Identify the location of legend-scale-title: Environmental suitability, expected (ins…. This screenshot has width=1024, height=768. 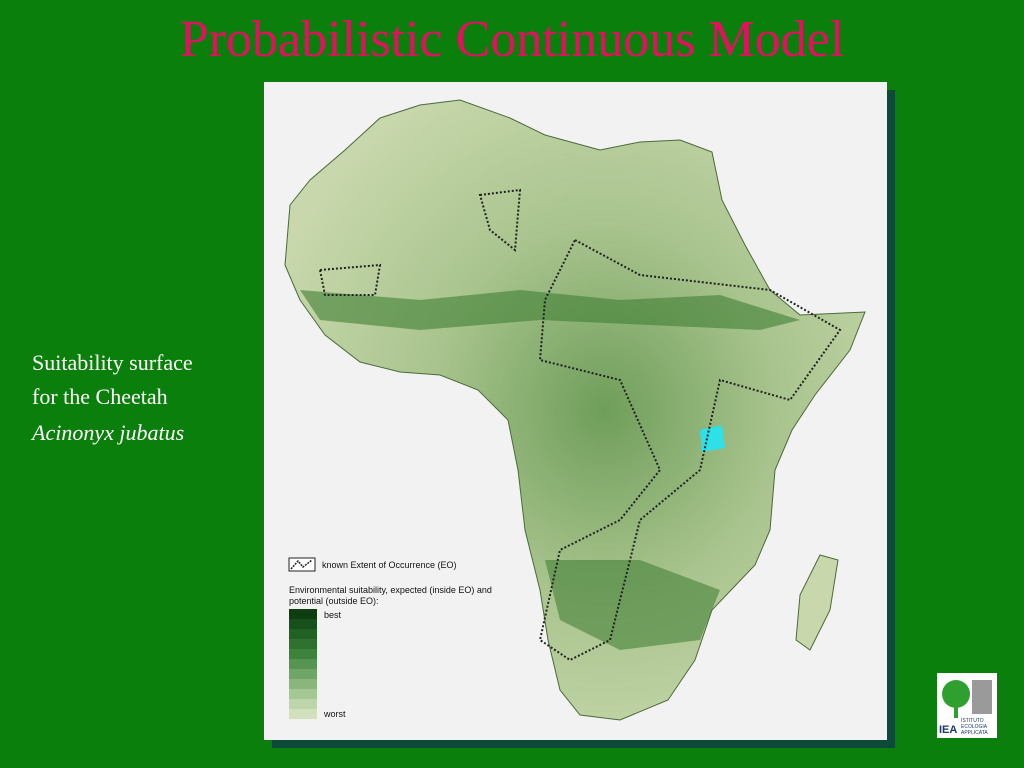
(390, 590).